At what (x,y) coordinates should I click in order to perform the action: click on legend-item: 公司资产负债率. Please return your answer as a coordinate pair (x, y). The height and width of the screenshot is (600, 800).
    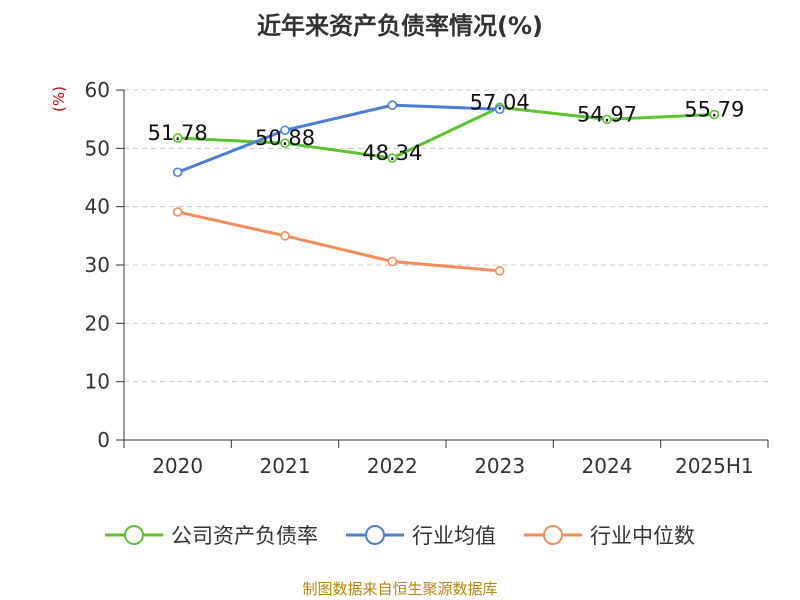
    Looking at the image, I should click on (211, 535).